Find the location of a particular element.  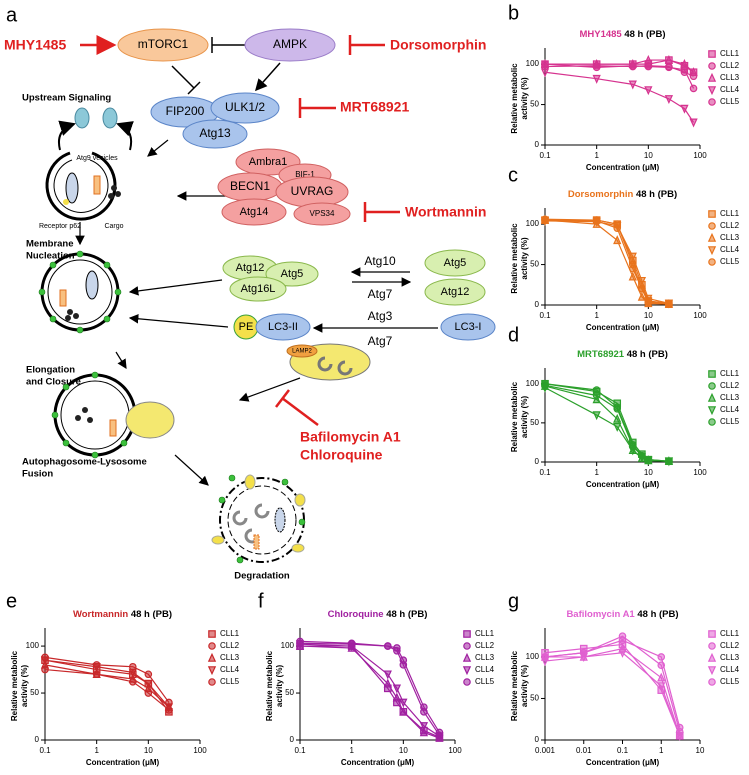

title-drug: Bafilomycin A1 is located at coordinates (600, 614).